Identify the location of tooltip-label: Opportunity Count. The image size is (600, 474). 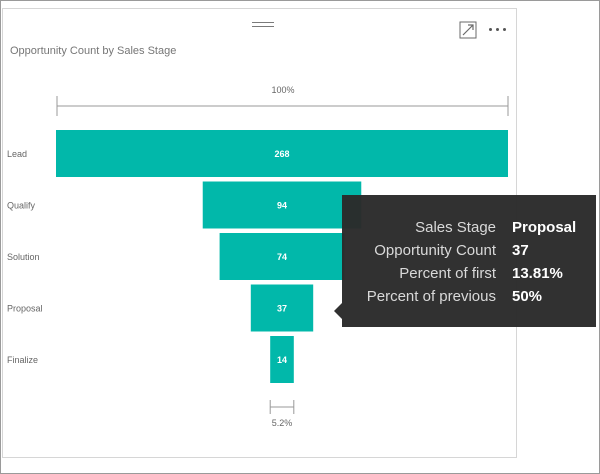
(435, 250).